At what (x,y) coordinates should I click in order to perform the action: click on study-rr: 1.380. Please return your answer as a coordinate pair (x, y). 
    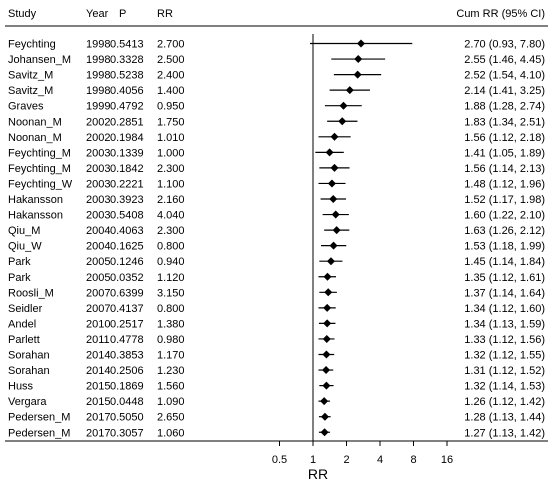
    Looking at the image, I should click on (171, 324).